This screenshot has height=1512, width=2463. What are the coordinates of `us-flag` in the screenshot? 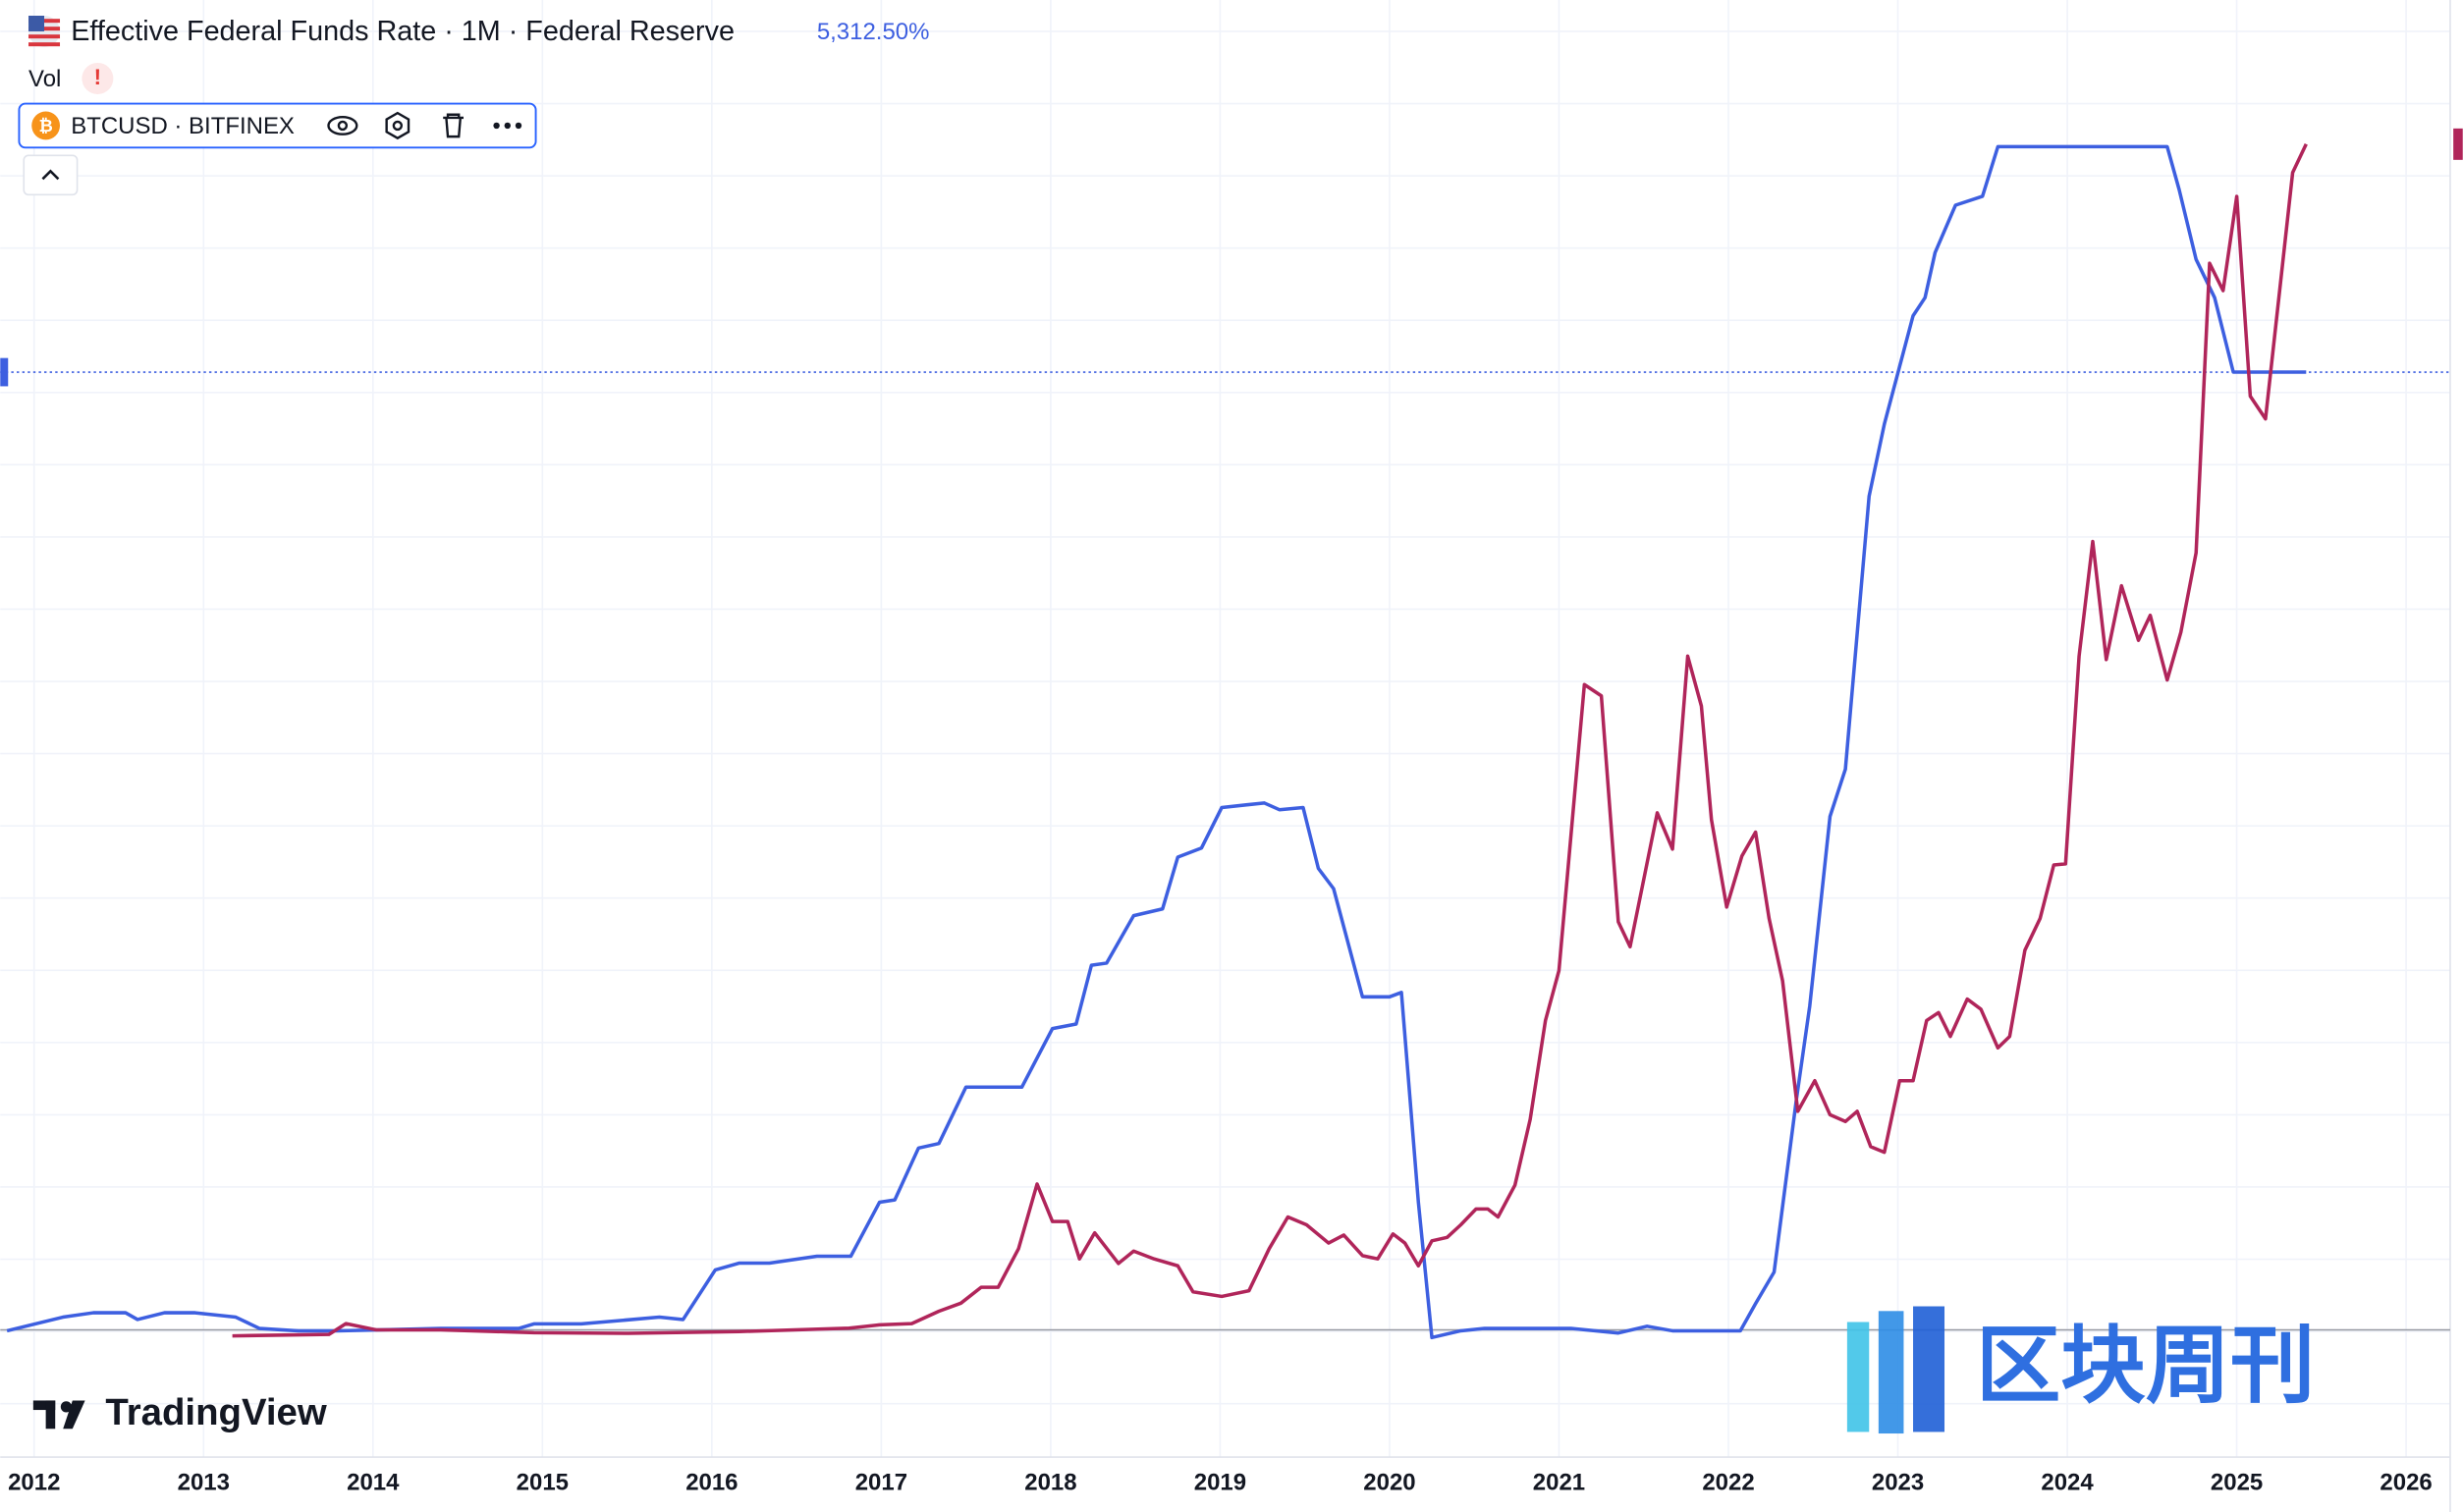 It's located at (44, 31).